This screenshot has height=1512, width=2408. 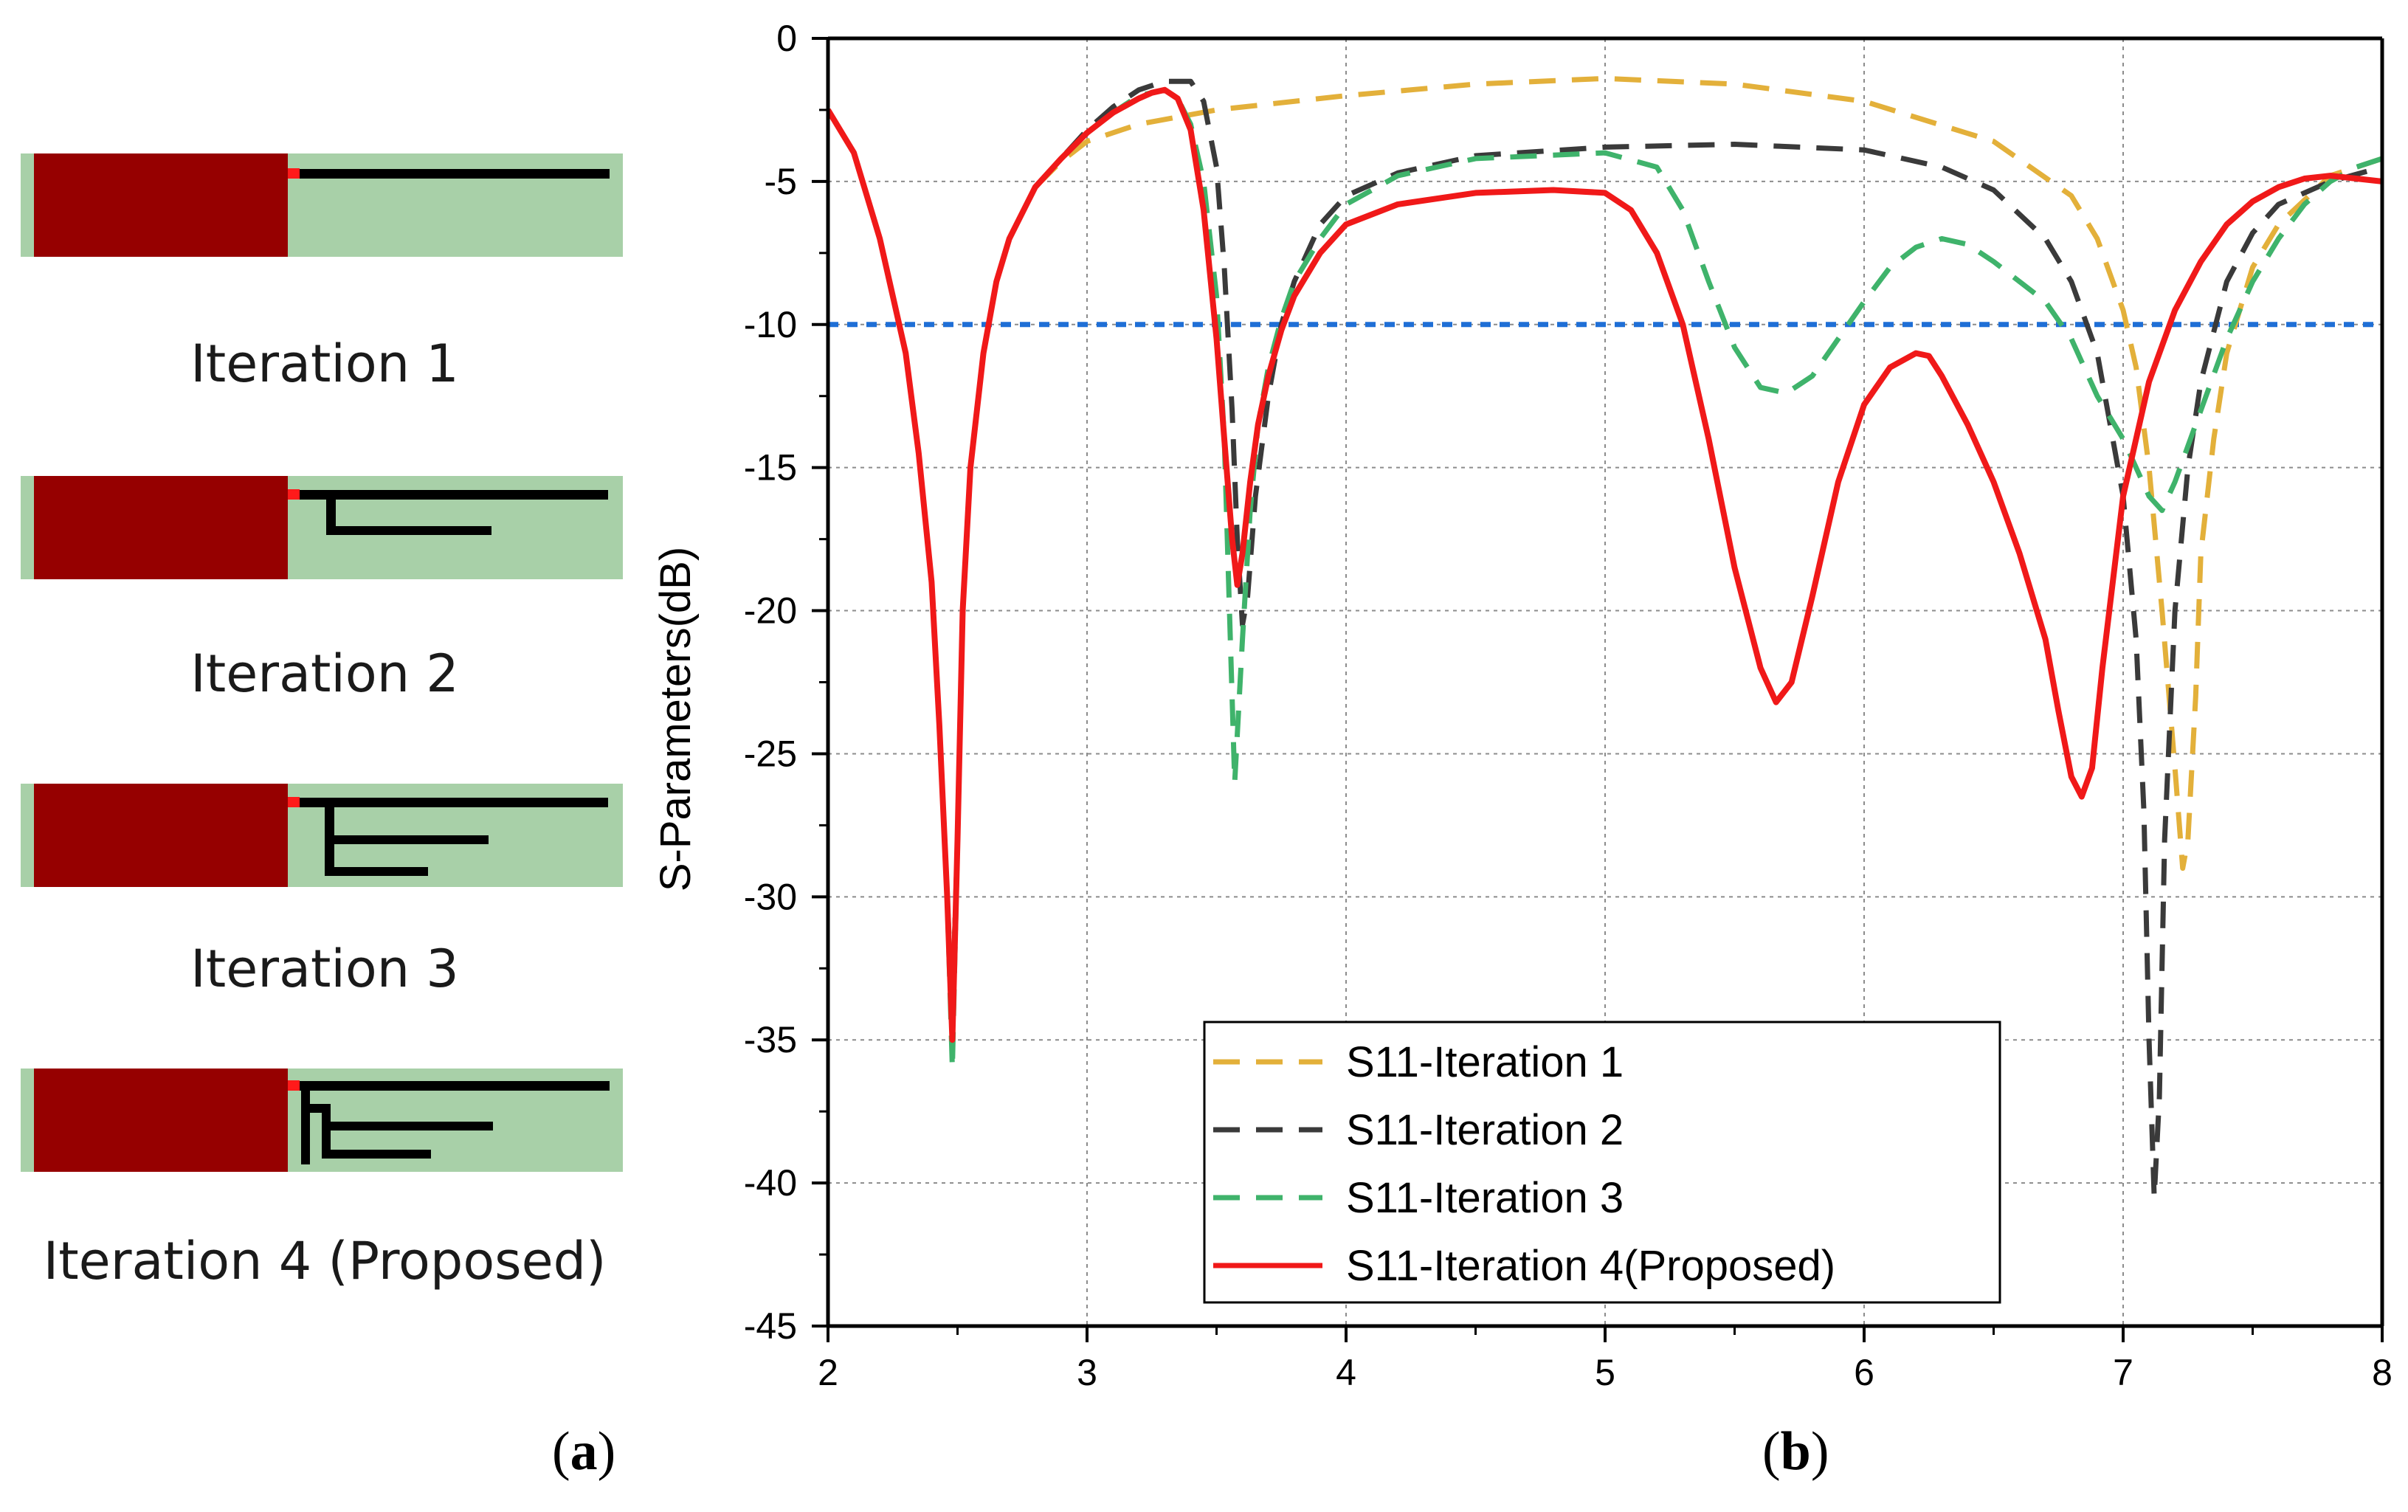 What do you see at coordinates (676, 719) in the screenshot?
I see `y-axis-label: S-Parameters(dB)` at bounding box center [676, 719].